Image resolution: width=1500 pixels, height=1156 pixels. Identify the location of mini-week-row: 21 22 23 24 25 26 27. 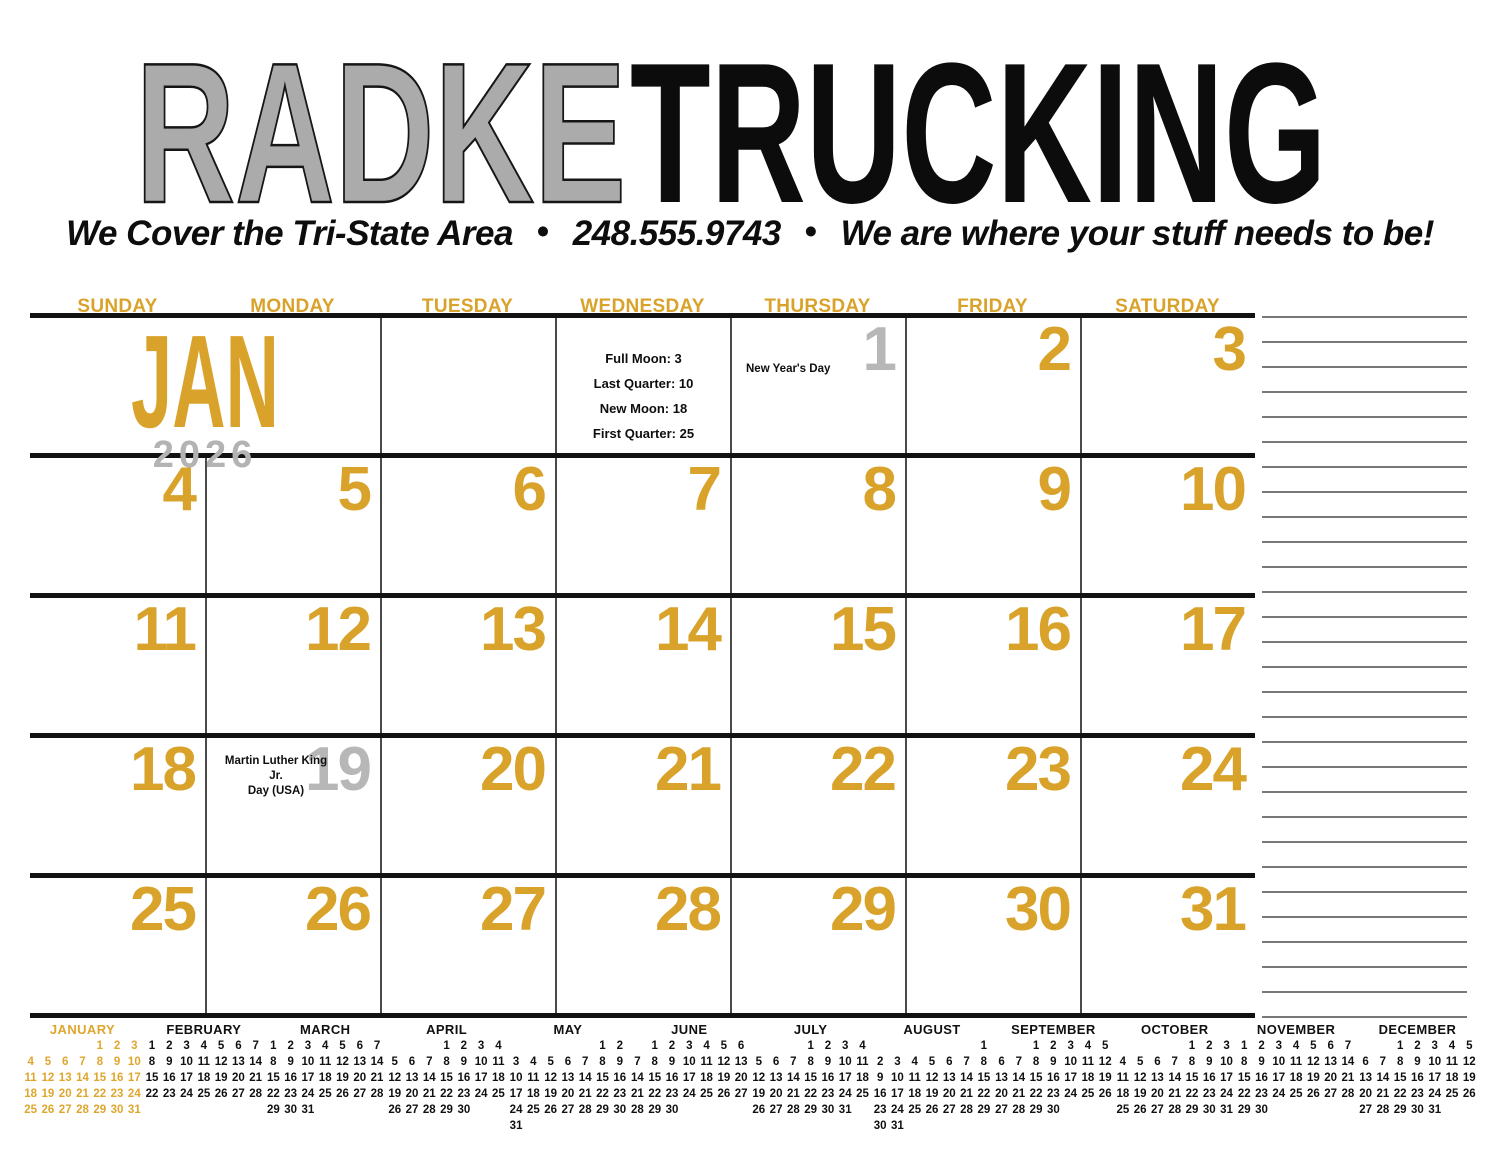
(689, 1094).